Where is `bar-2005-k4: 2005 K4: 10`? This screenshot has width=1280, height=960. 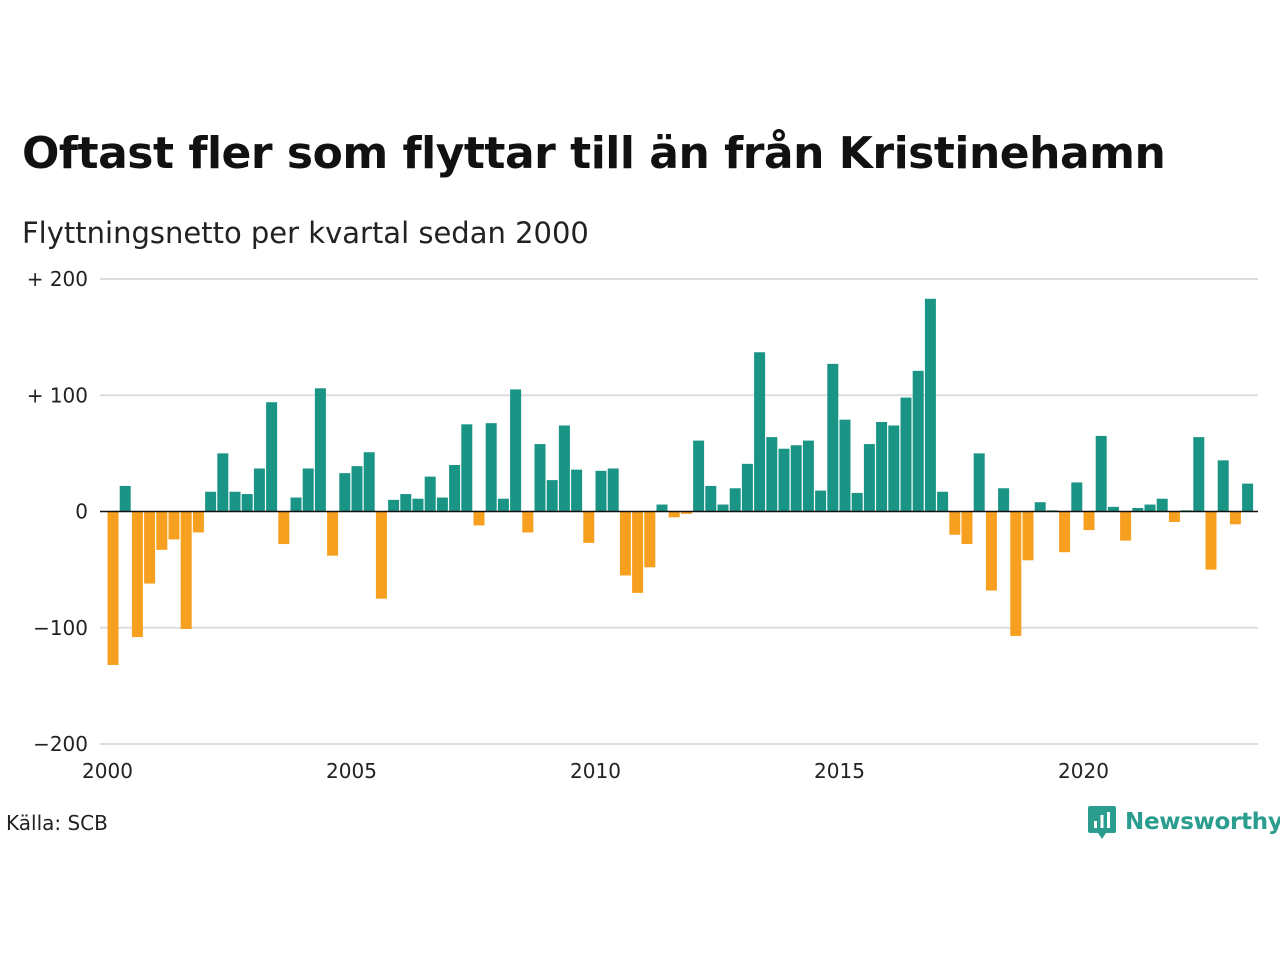
bar-2005-k4: 2005 K4: 10 is located at coordinates (394, 505).